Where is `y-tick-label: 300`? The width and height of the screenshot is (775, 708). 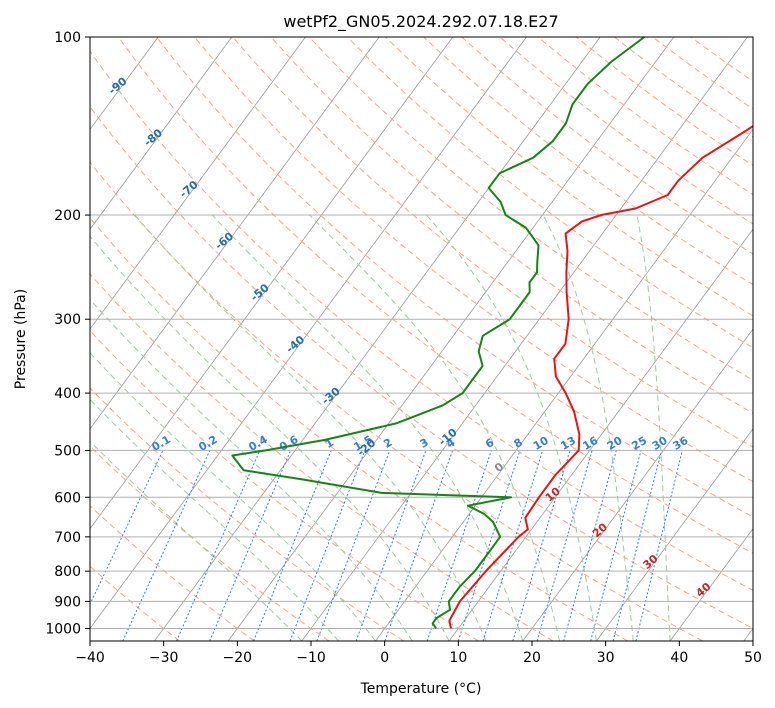
y-tick-label: 300 is located at coordinates (67, 320).